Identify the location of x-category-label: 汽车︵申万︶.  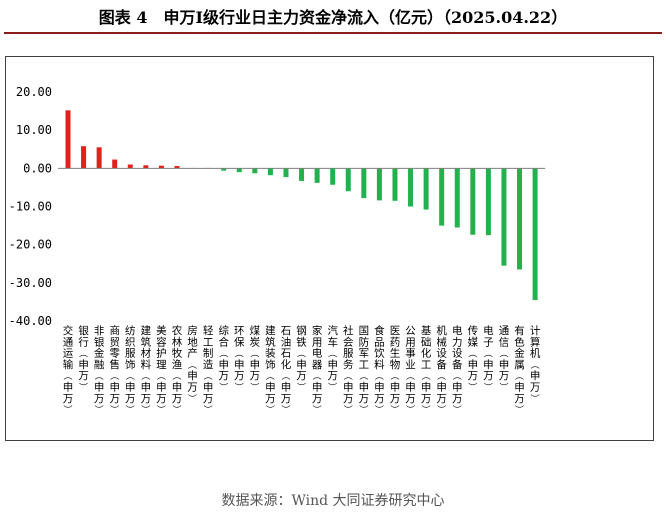
(332, 359).